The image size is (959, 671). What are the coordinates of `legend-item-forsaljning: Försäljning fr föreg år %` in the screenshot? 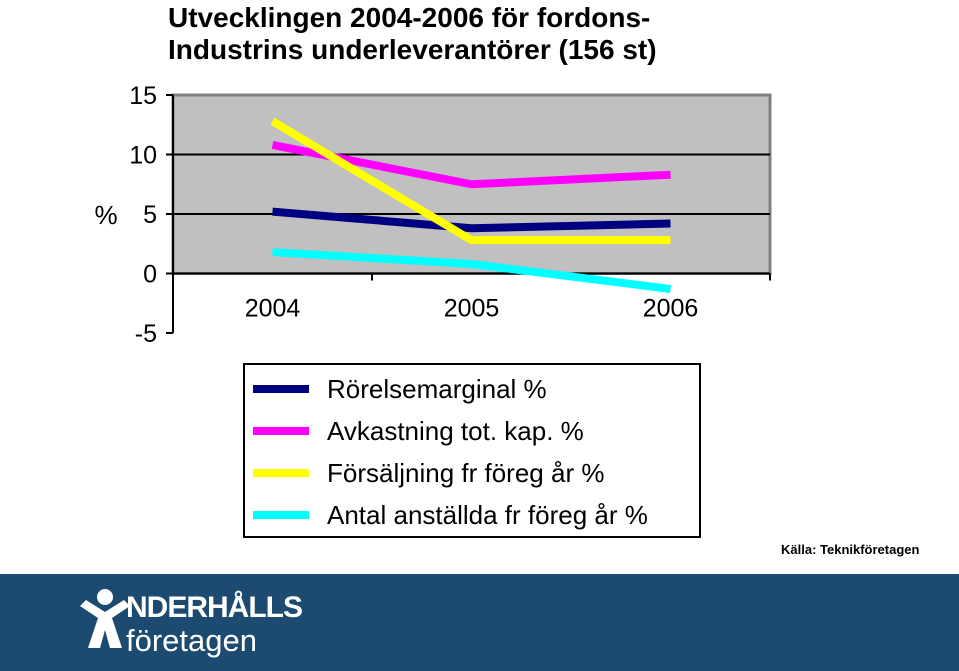 It's located at (473, 477).